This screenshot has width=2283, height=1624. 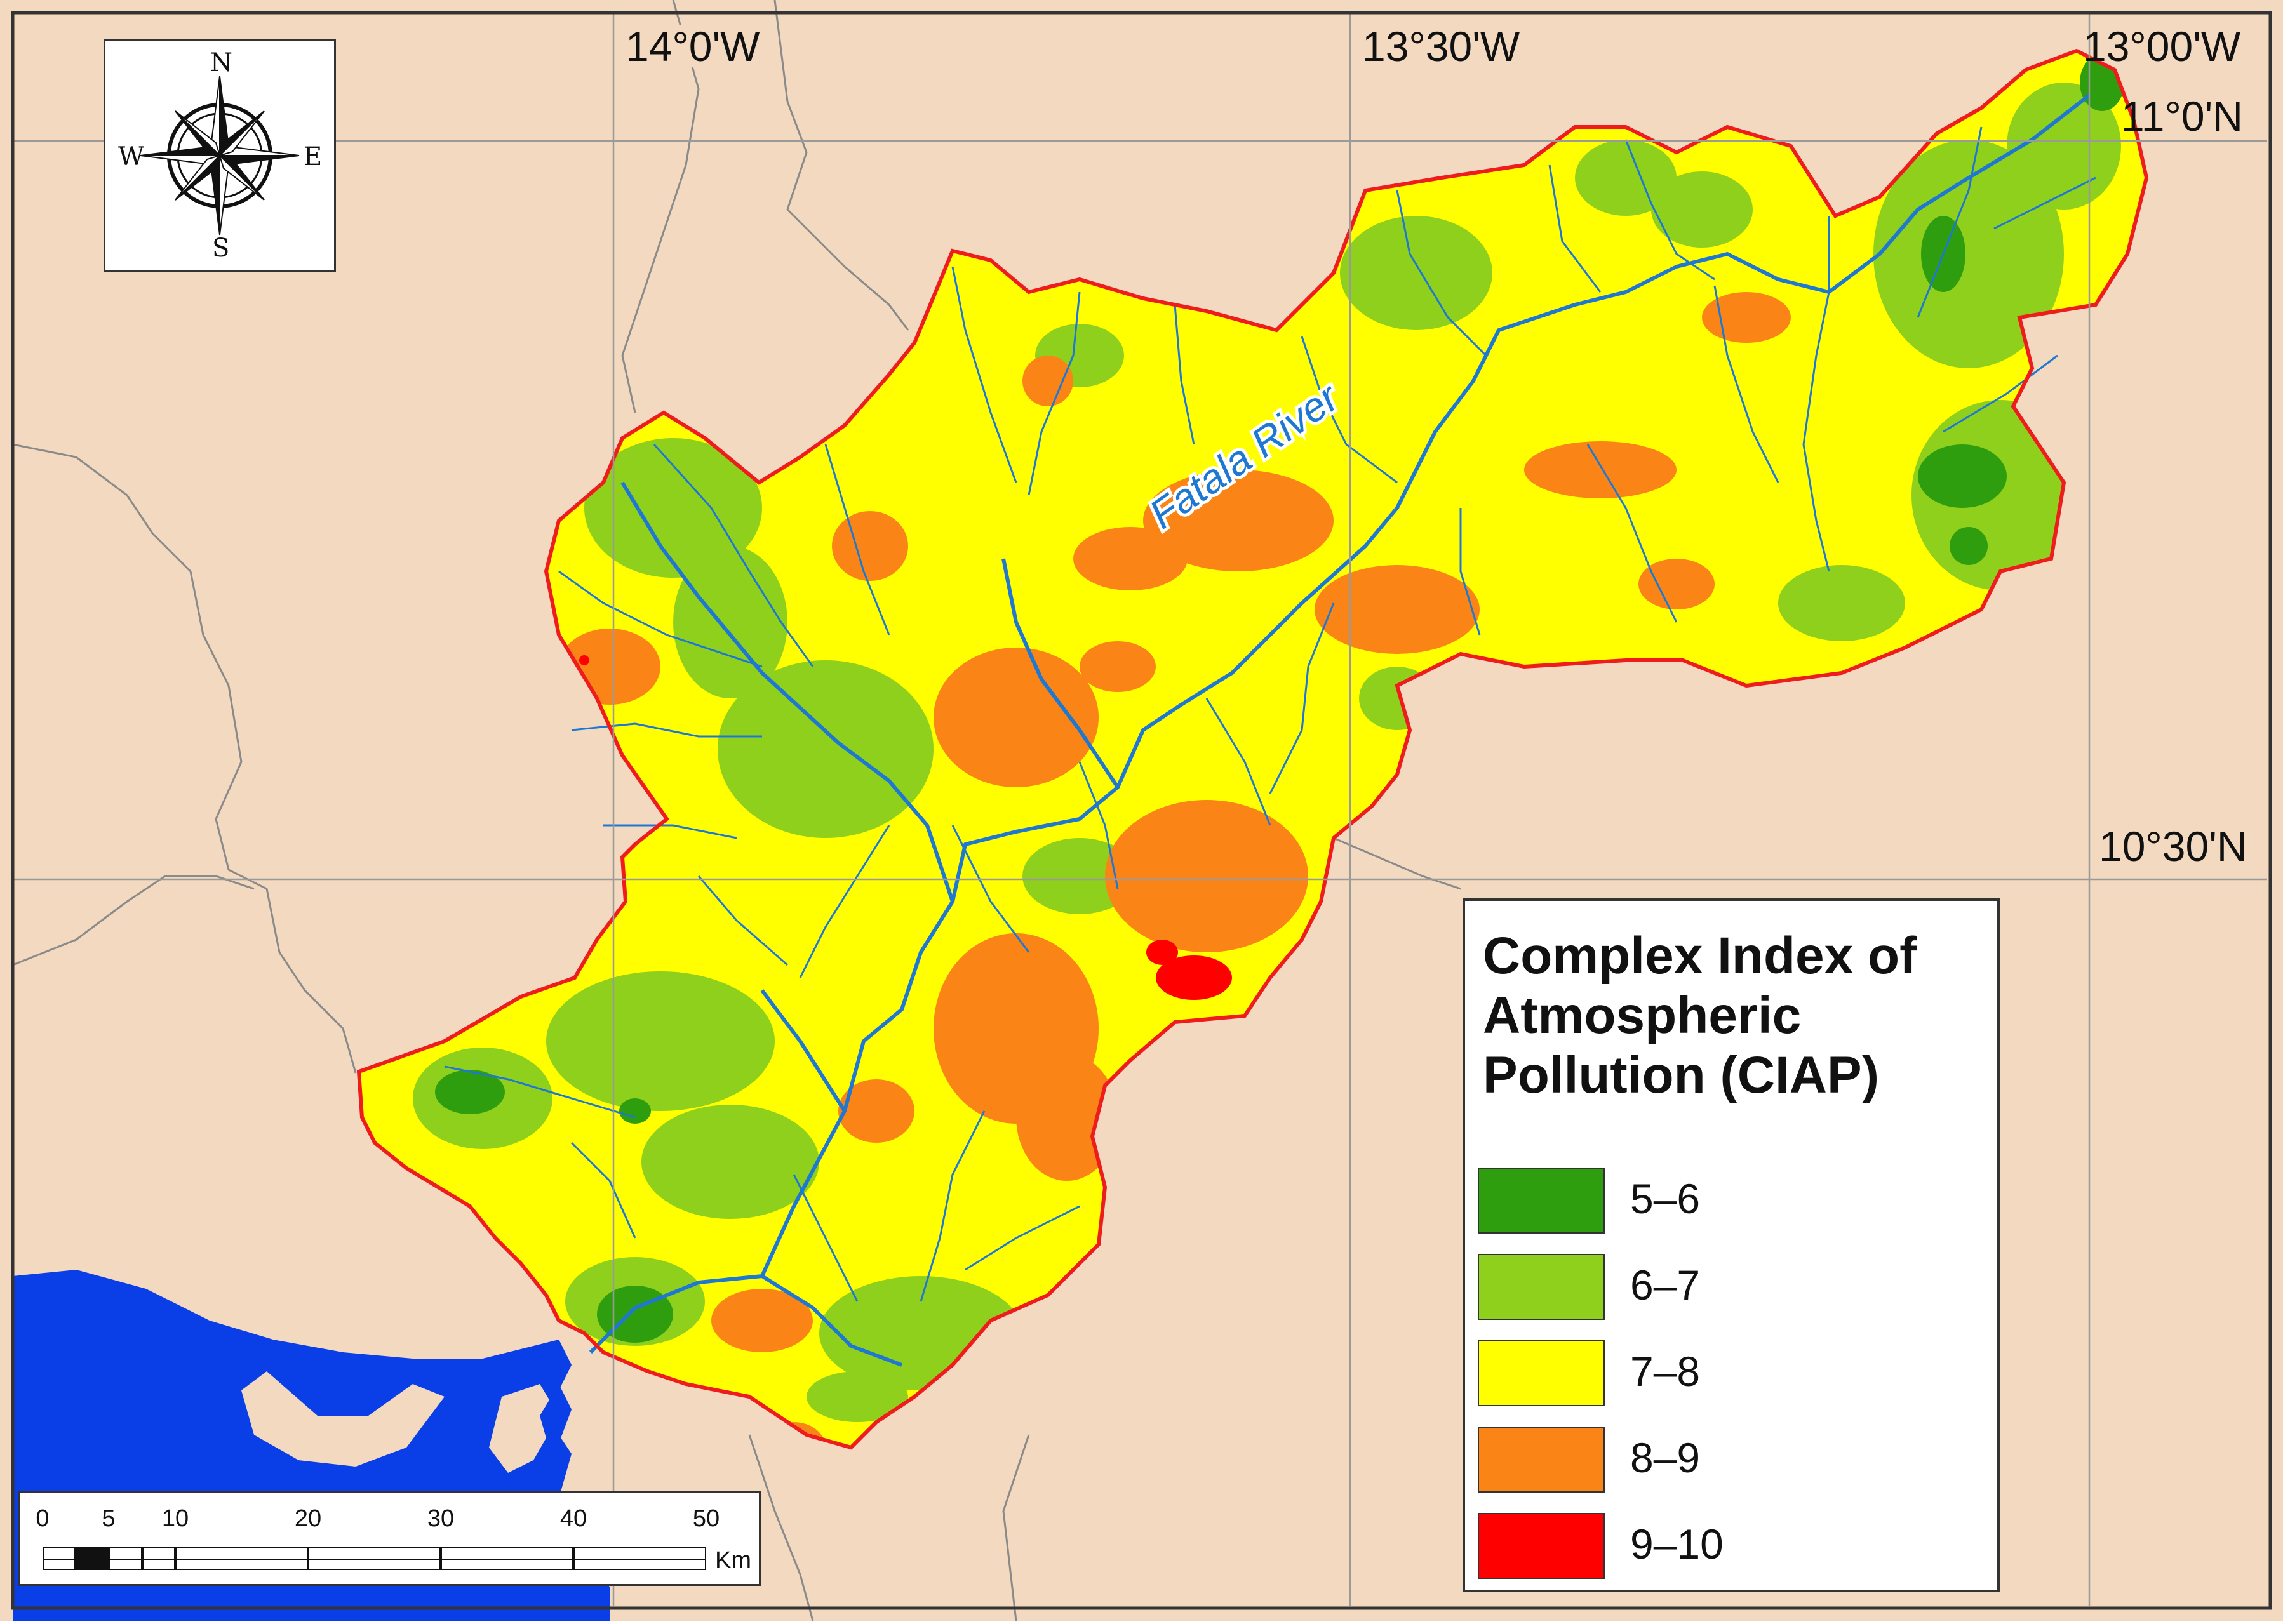 What do you see at coordinates (1677, 1544) in the screenshot?
I see `legend-label-9-10: 9–10` at bounding box center [1677, 1544].